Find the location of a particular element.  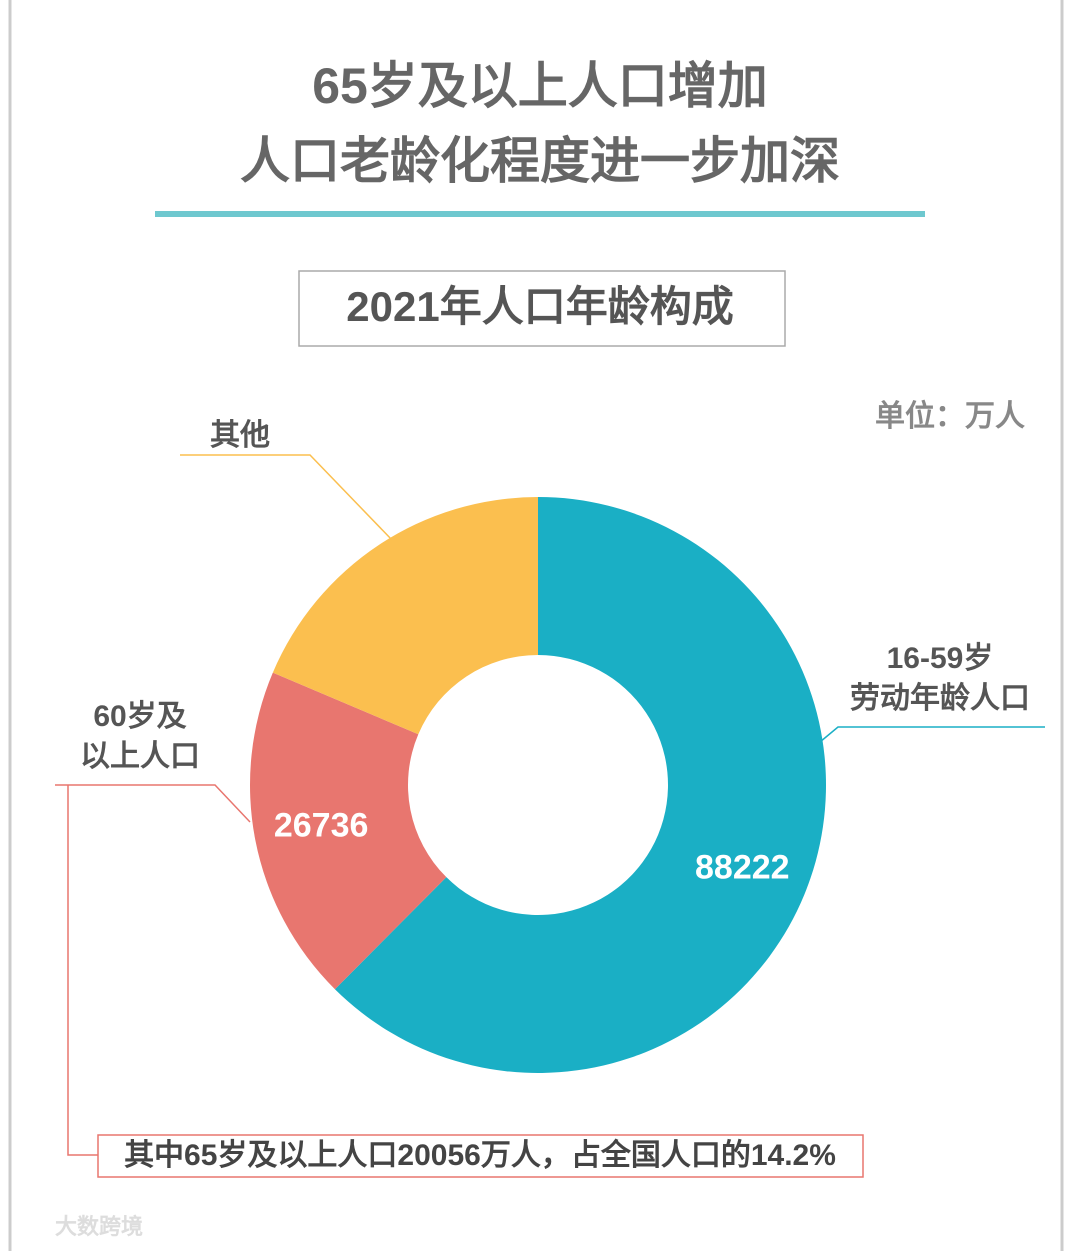

subtitle-box is located at coordinates (542, 308).